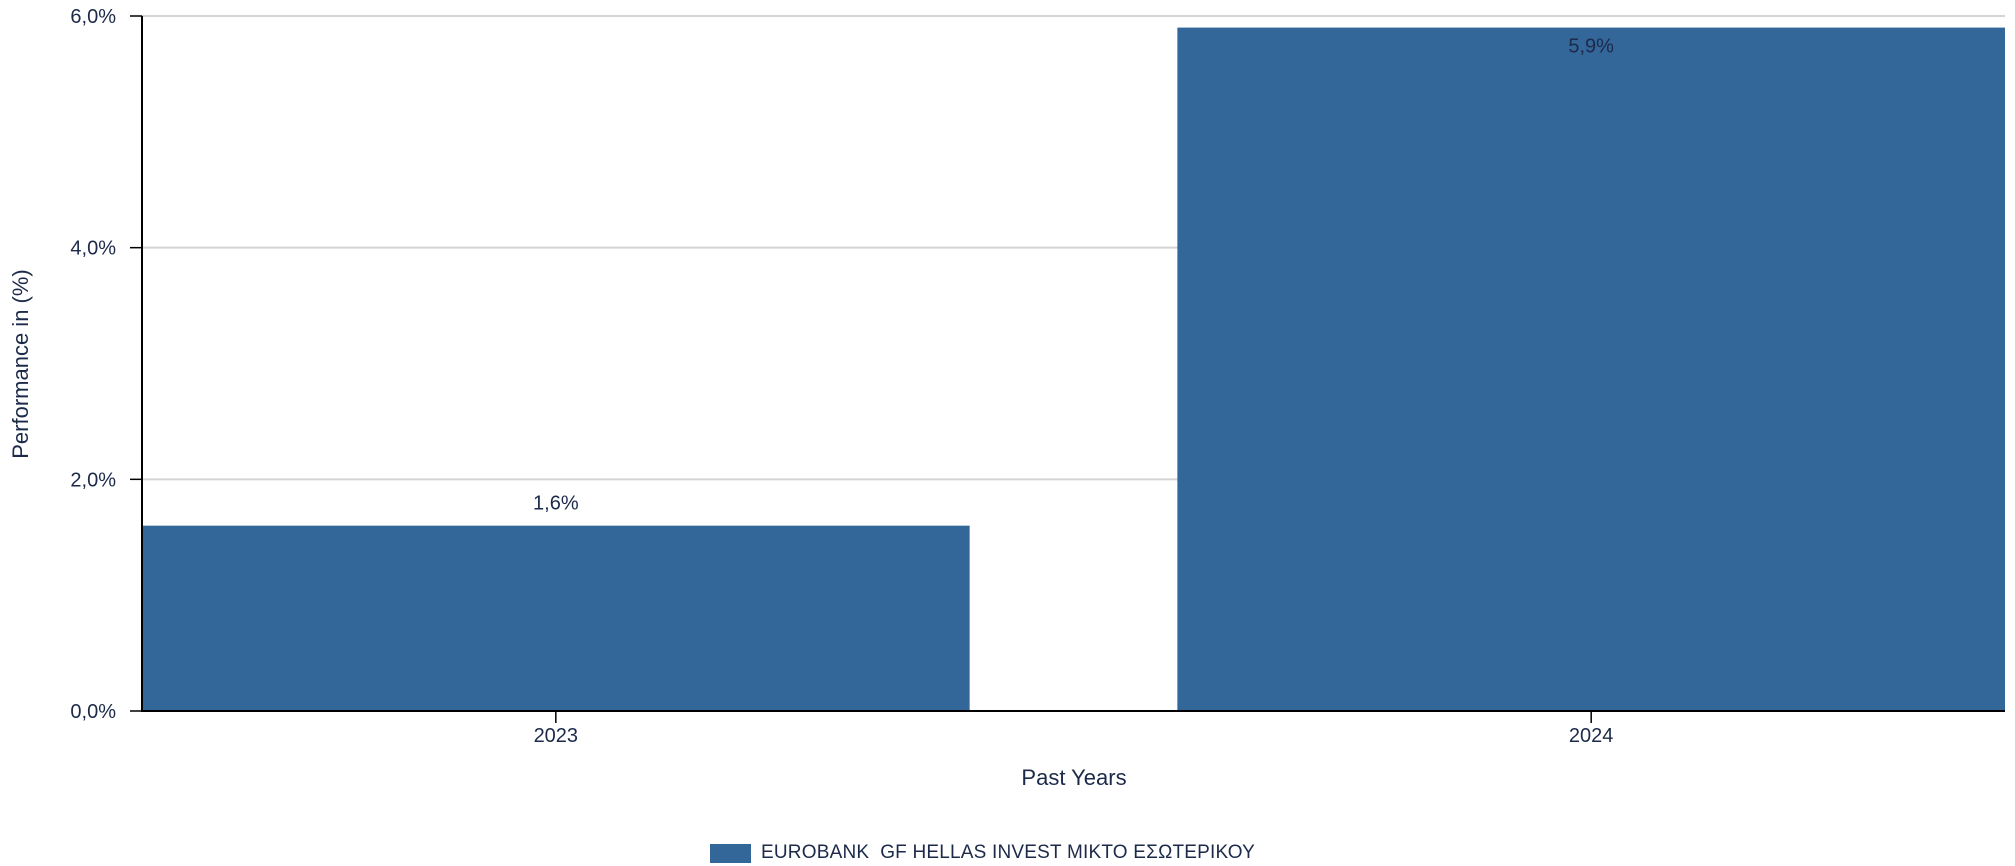  Describe the element at coordinates (93, 480) in the screenshot. I see `y-tick-label: 2,0%` at that location.